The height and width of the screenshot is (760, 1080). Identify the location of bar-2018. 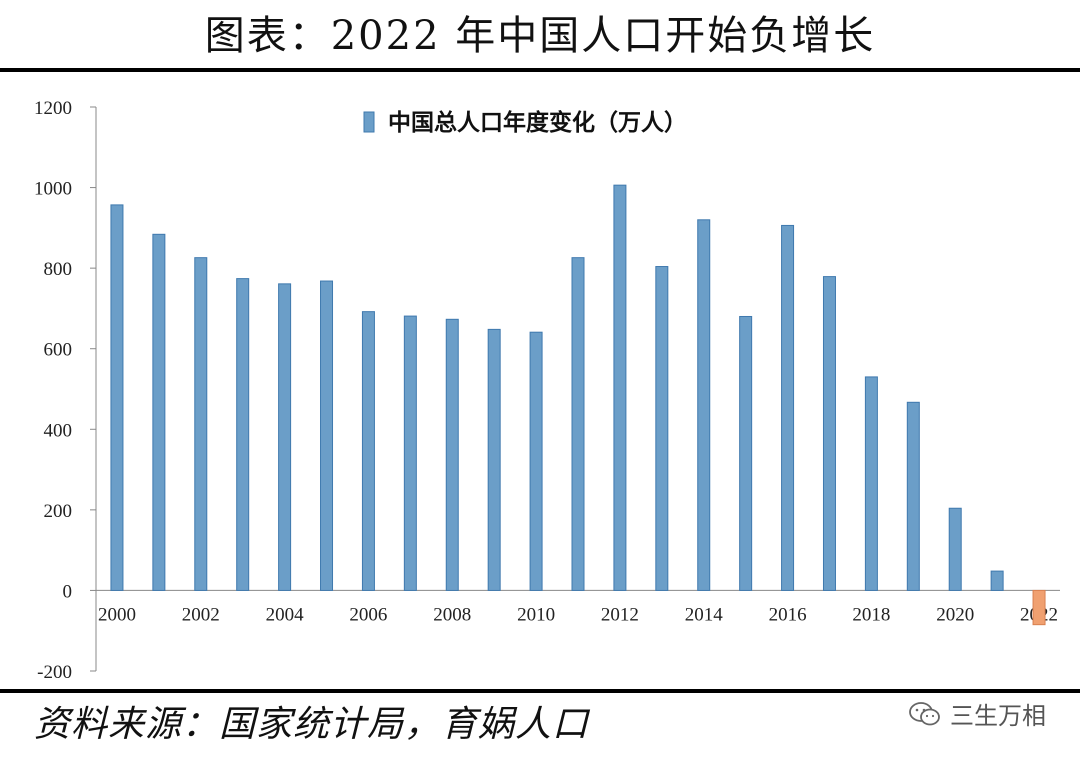
(871, 483).